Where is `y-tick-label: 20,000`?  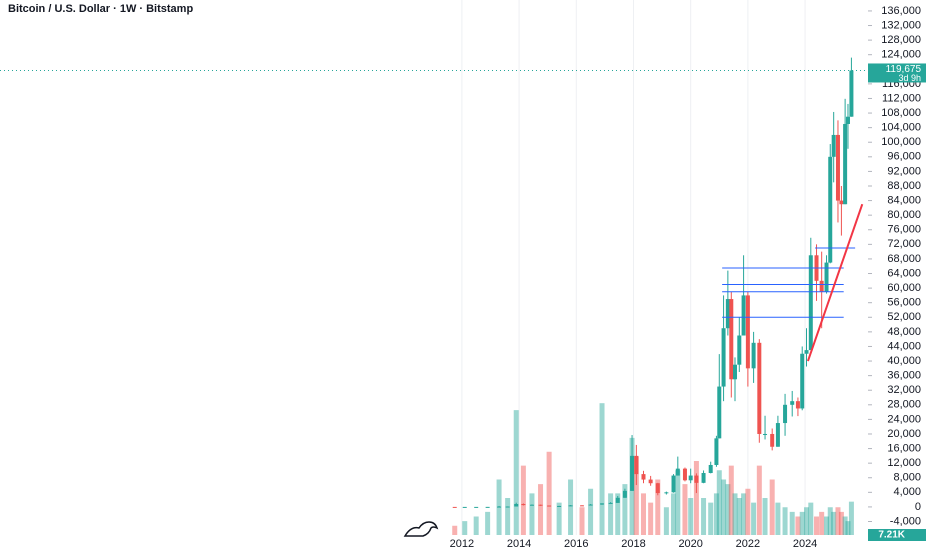 y-tick-label: 20,000 is located at coordinates (904, 434).